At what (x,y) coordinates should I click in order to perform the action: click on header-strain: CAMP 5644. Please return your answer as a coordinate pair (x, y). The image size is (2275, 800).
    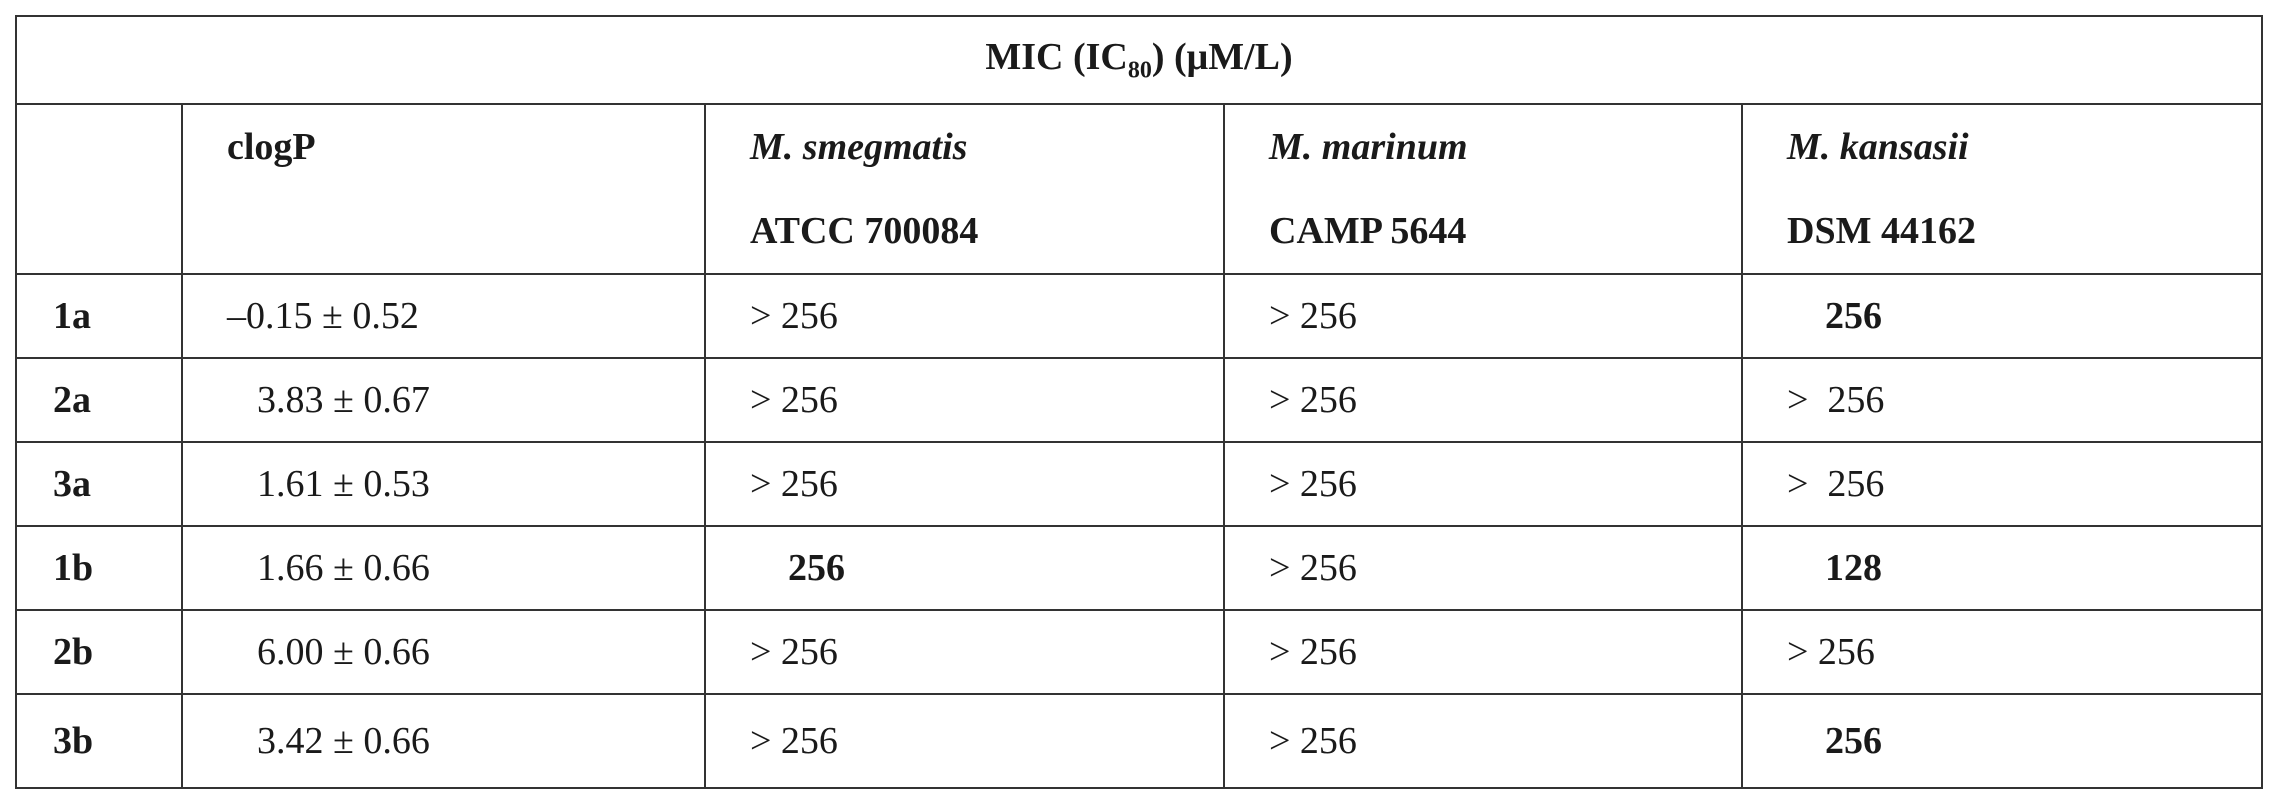
    Looking at the image, I should click on (1368, 231).